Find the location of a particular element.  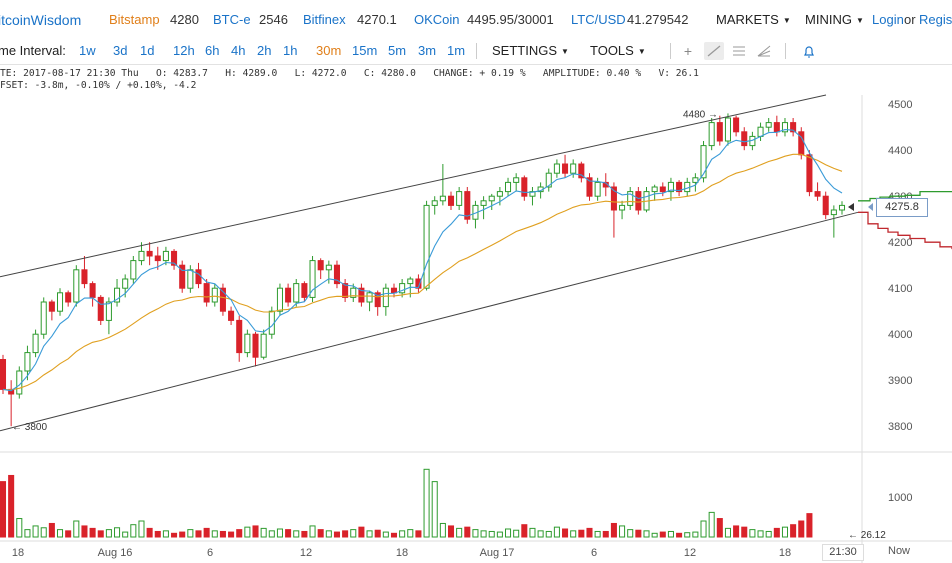

mining-menu: MINING ▼ is located at coordinates (834, 19).